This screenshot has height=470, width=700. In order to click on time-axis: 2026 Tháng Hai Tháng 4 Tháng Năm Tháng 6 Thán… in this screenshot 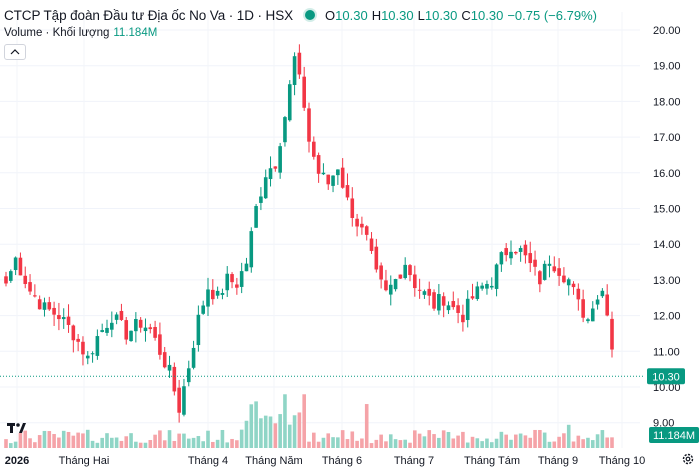, I will do `click(325, 461)`.